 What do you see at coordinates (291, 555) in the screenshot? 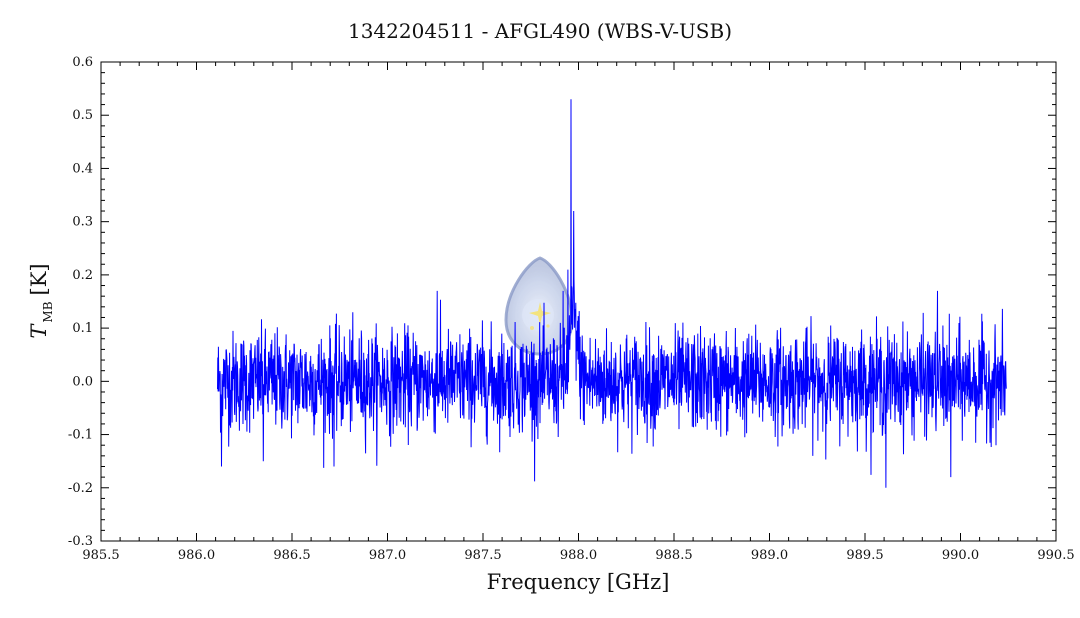
I see `x-tick-label: 986.5` at bounding box center [291, 555].